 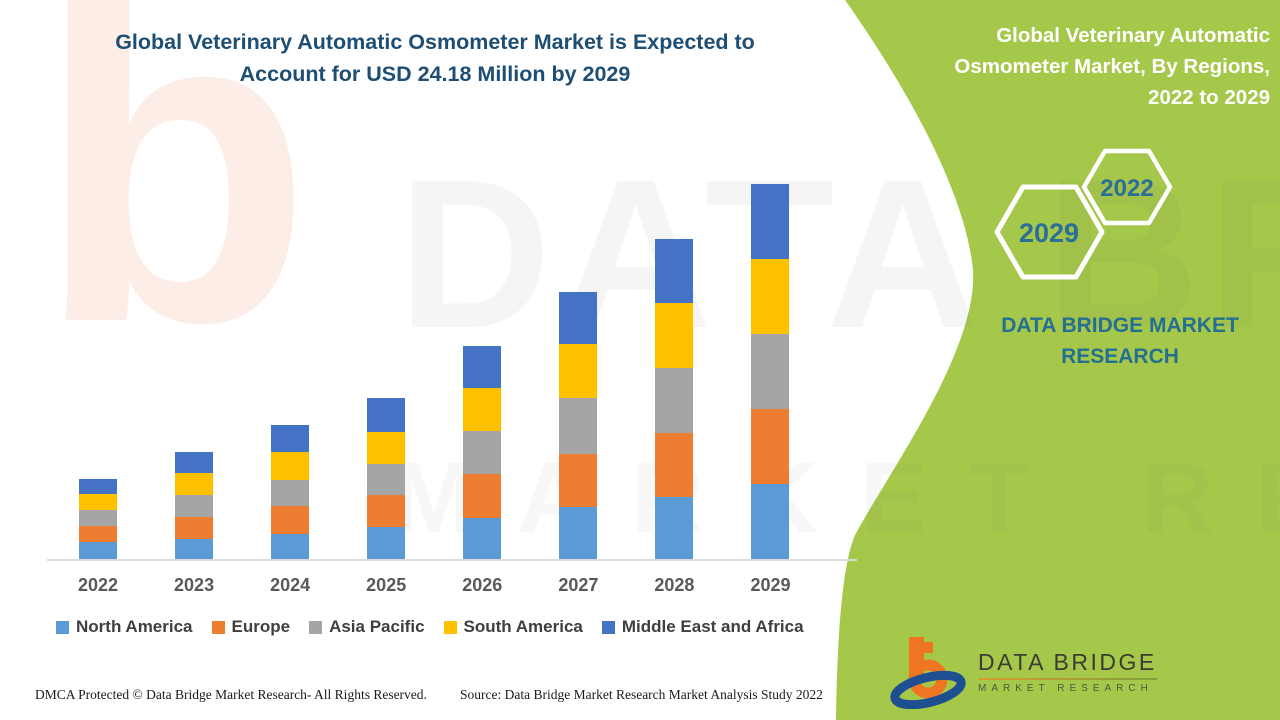 I want to click on bar-segment-asia-pacific-2029, so click(x=770, y=371).